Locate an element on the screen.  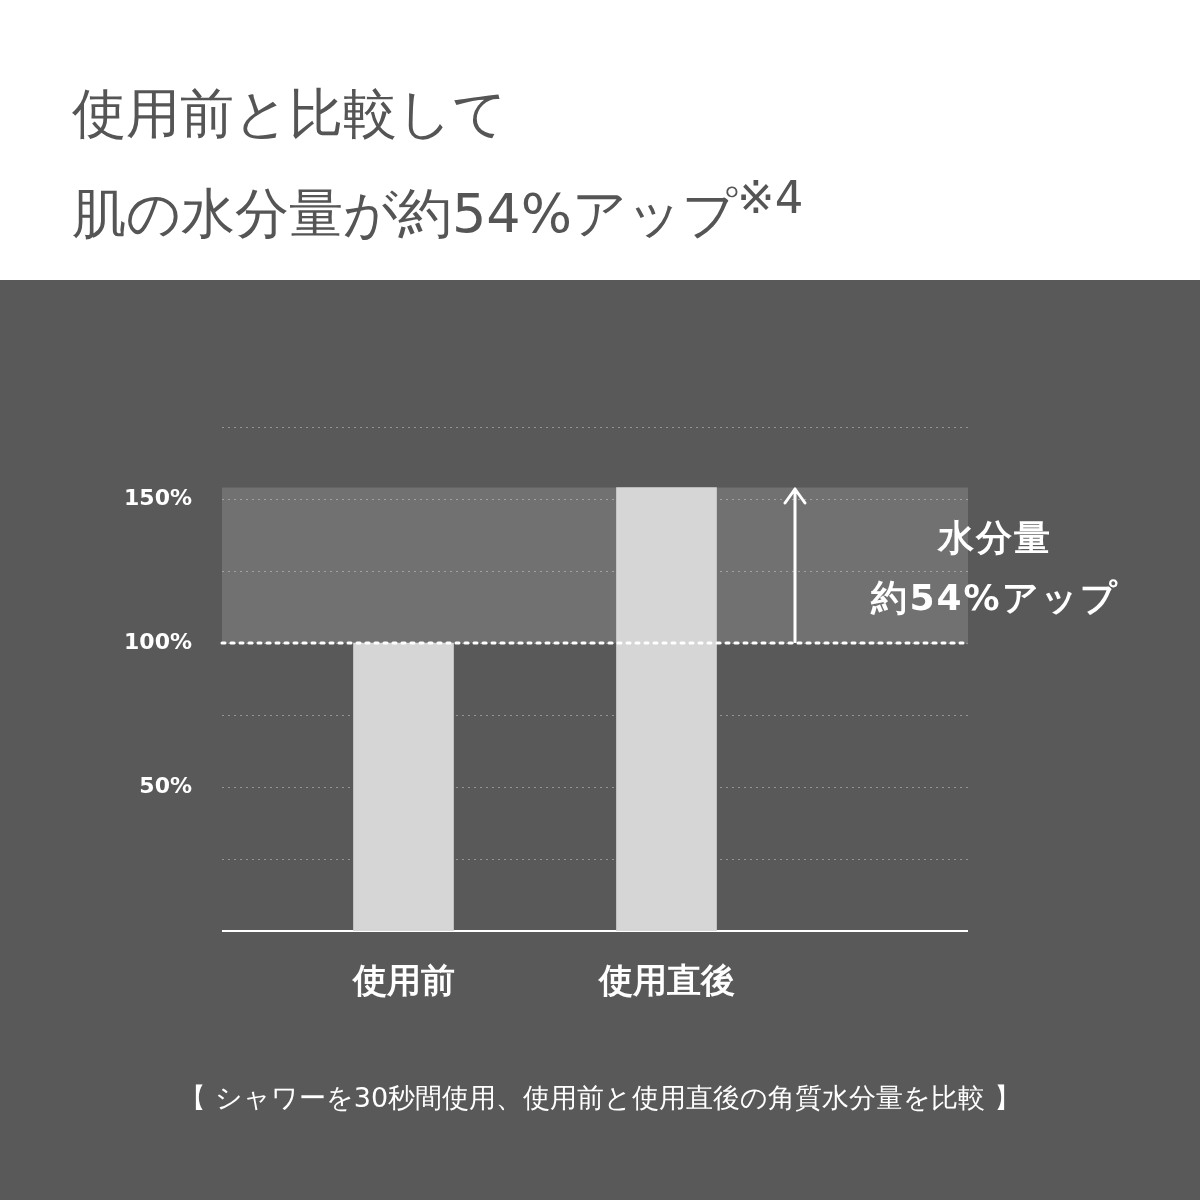
annotation: 水分量 is located at coordinates (994, 538).